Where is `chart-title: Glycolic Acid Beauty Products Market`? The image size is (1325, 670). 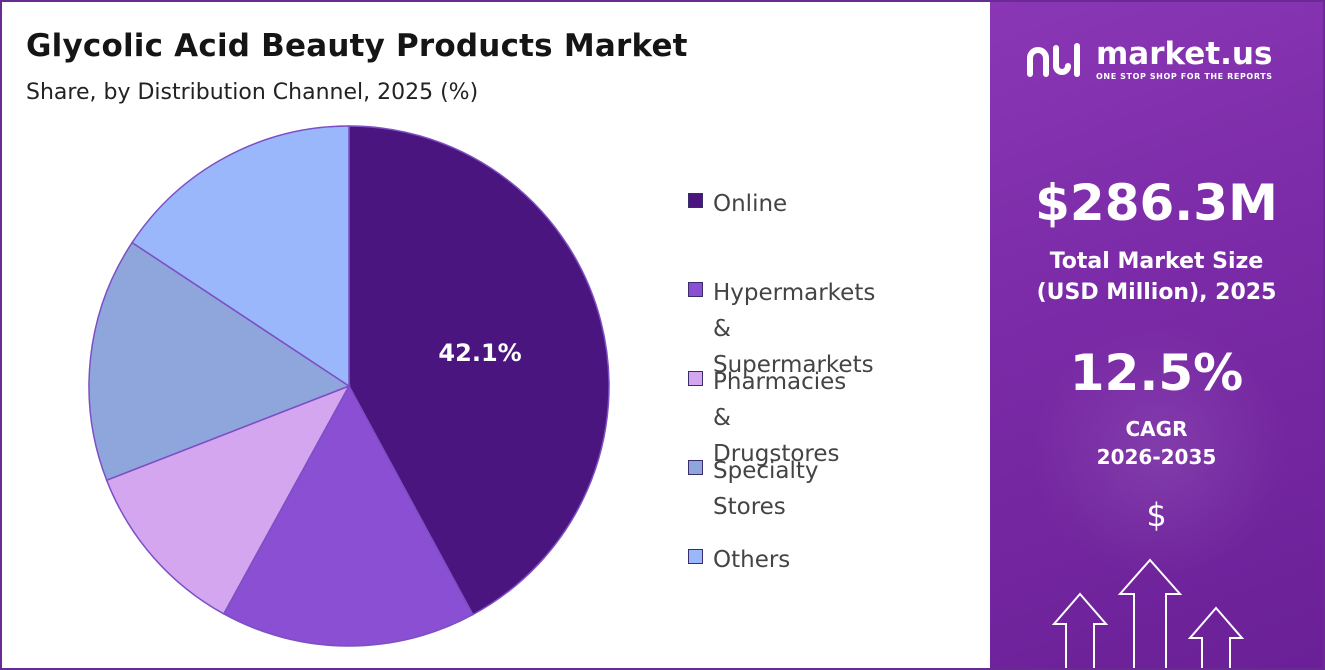 chart-title: Glycolic Acid Beauty Products Market is located at coordinates (357, 46).